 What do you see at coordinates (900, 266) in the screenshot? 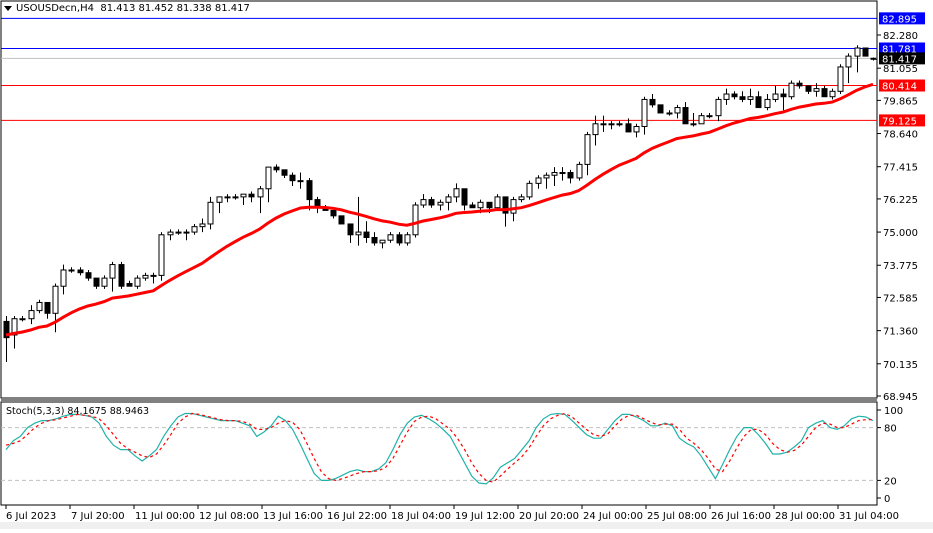
I see `price-tick-label: 73.775` at bounding box center [900, 266].